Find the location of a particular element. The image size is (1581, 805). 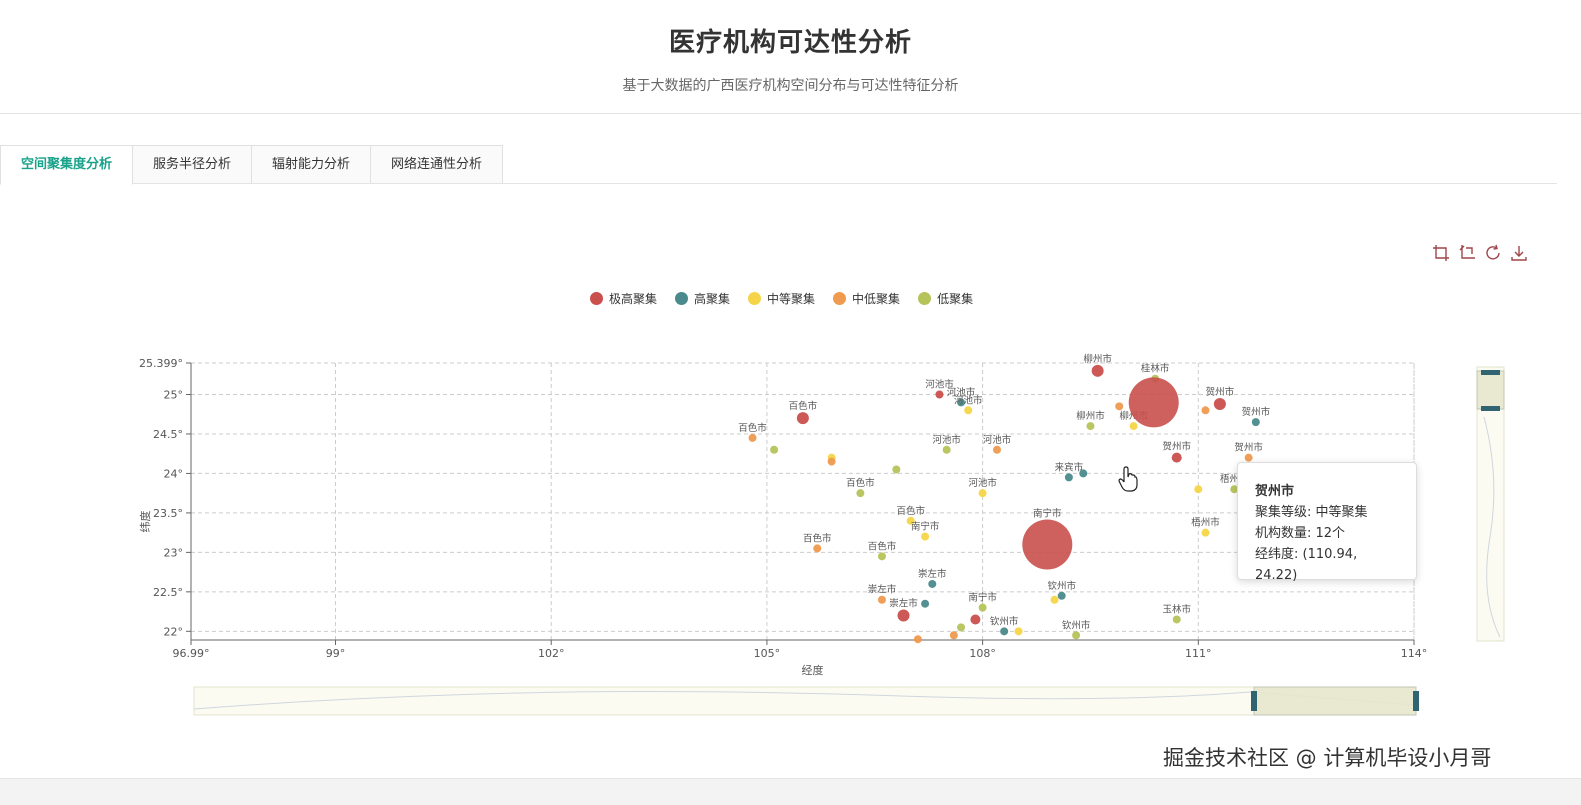

legend-item-high: 高聚集 is located at coordinates (702, 298).